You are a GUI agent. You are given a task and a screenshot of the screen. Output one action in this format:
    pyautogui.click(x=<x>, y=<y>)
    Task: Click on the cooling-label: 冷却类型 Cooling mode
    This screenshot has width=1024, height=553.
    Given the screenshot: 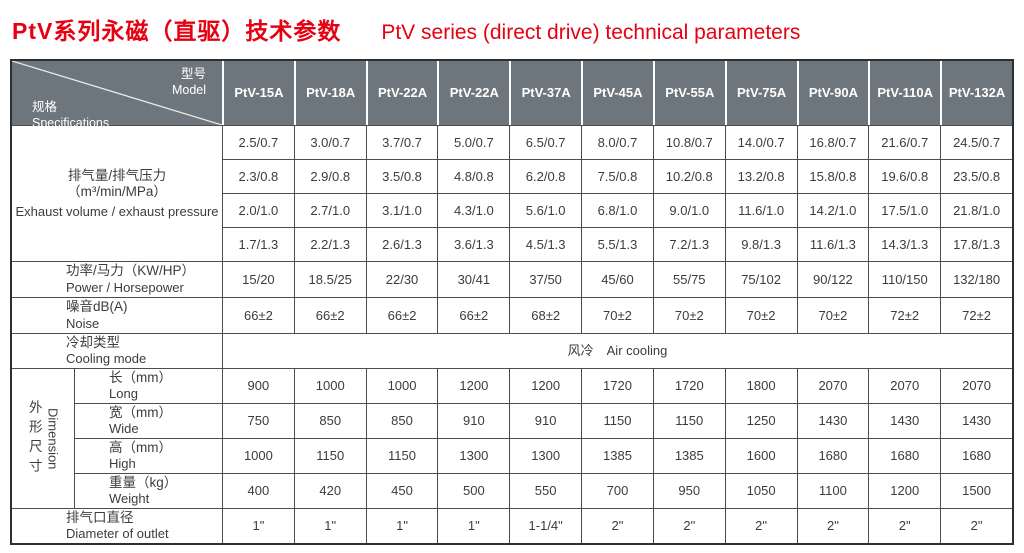 What is the action you would take?
    pyautogui.click(x=117, y=350)
    